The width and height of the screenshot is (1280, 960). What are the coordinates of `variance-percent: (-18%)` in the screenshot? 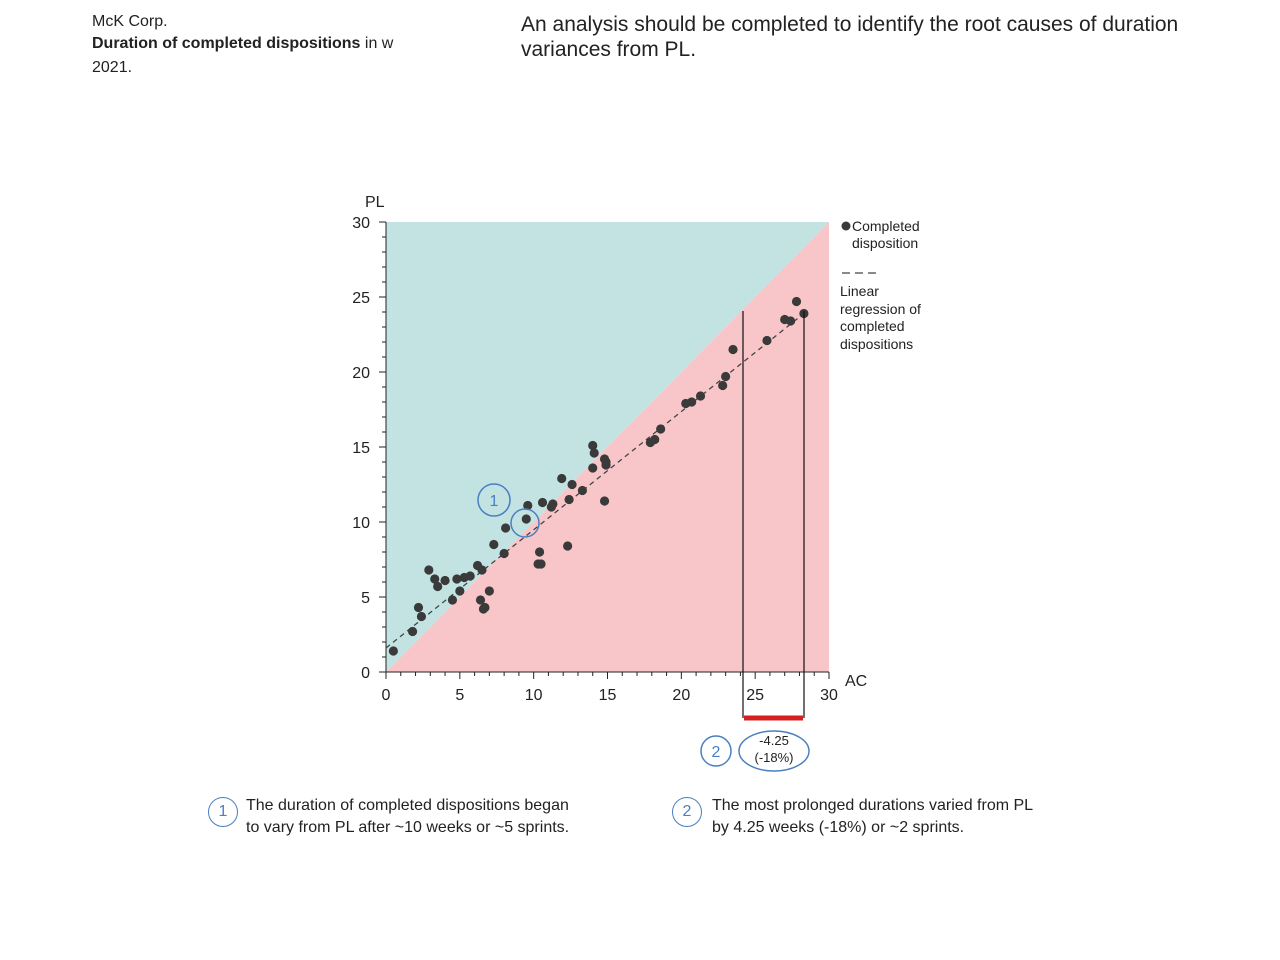 It's located at (773, 757).